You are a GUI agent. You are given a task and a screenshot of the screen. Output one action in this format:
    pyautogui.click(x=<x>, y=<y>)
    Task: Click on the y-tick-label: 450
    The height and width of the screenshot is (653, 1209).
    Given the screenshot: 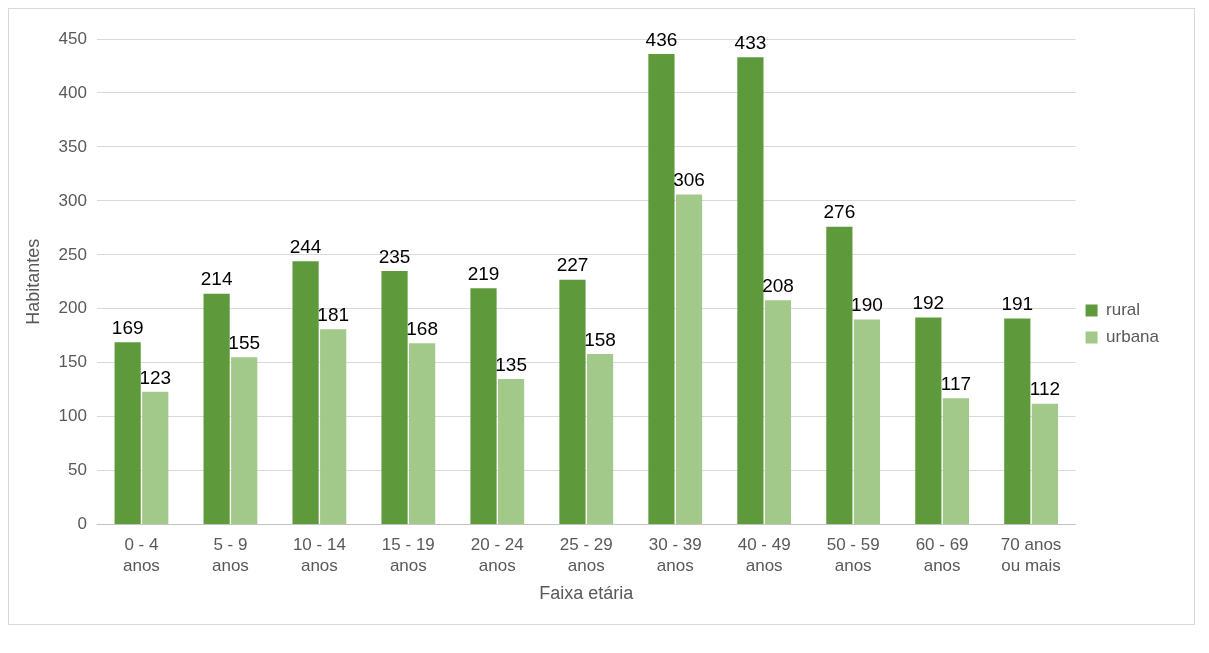 What is the action you would take?
    pyautogui.click(x=72, y=38)
    